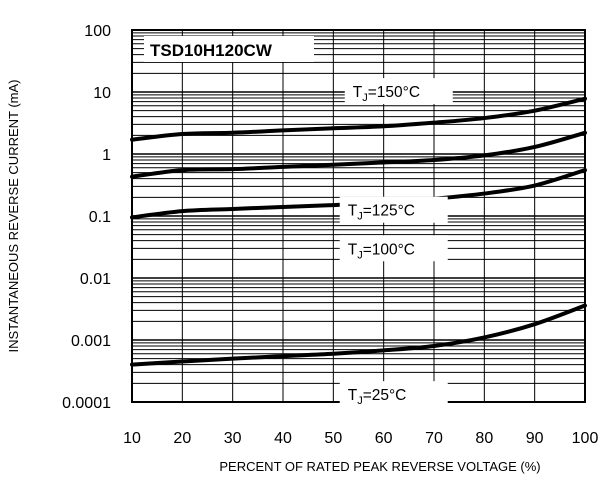  I want to click on x-tick-label: 100, so click(585, 438).